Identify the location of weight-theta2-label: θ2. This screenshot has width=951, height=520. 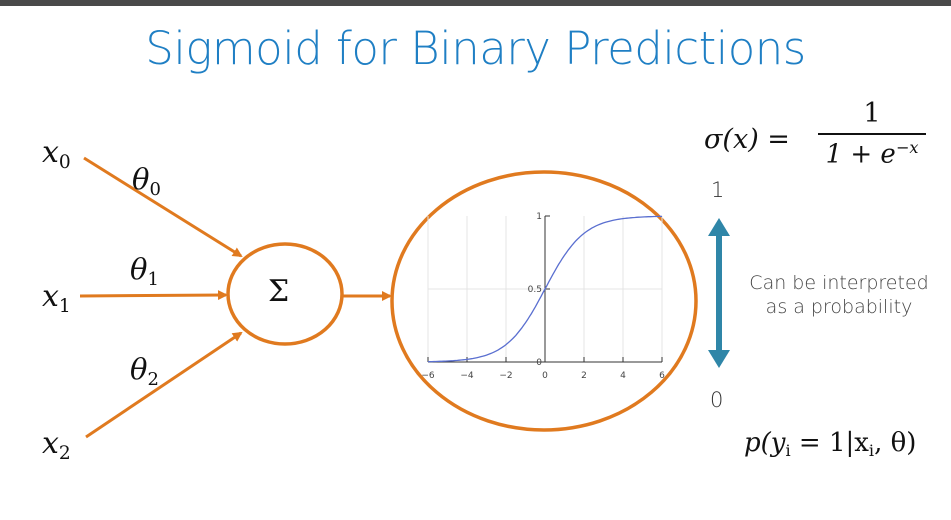
(144, 371).